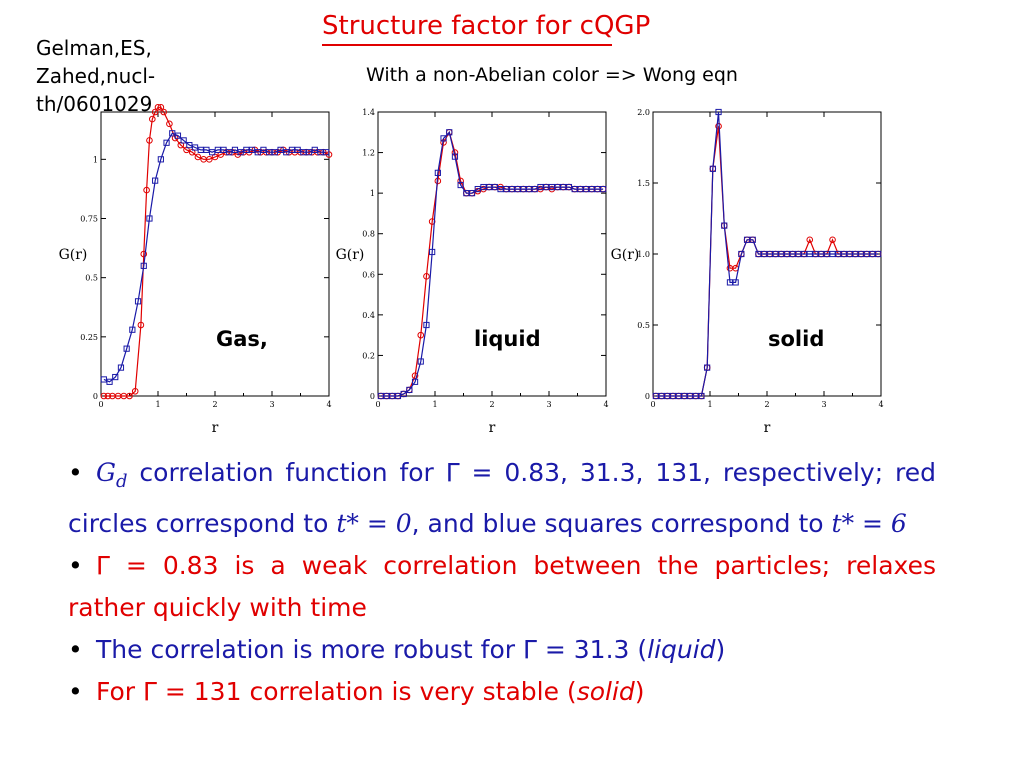  I want to click on chart-solid: 0 1 2 3 4 0 0.5 1.0 1.5 2.0 r G(r), so click(747, 272).